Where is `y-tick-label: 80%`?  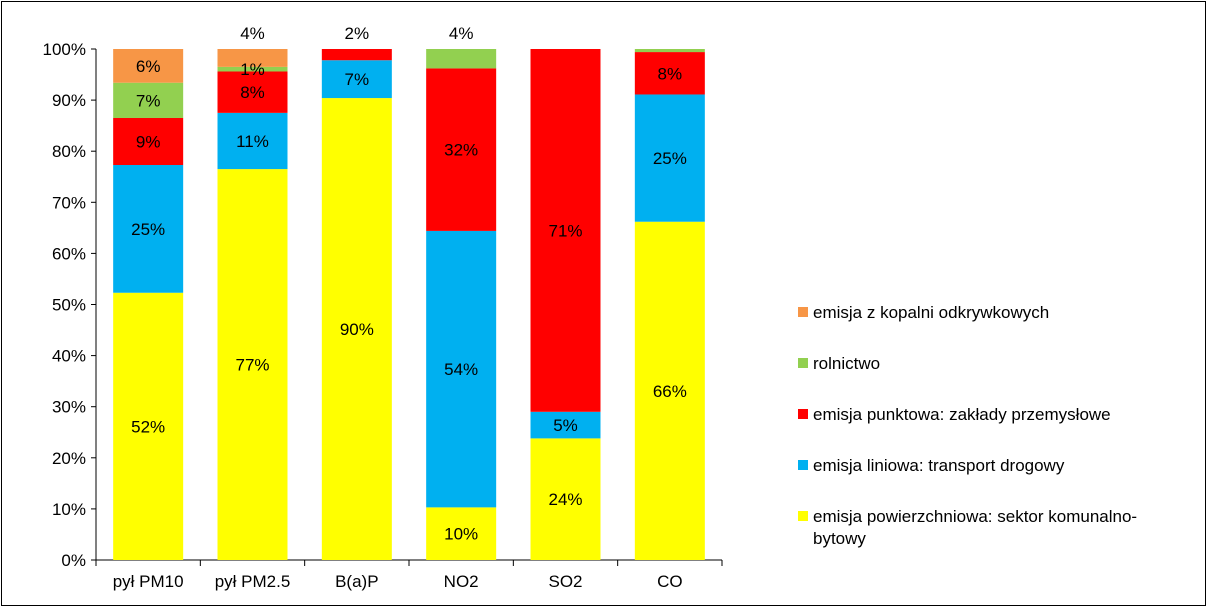 y-tick-label: 80% is located at coordinates (69, 151).